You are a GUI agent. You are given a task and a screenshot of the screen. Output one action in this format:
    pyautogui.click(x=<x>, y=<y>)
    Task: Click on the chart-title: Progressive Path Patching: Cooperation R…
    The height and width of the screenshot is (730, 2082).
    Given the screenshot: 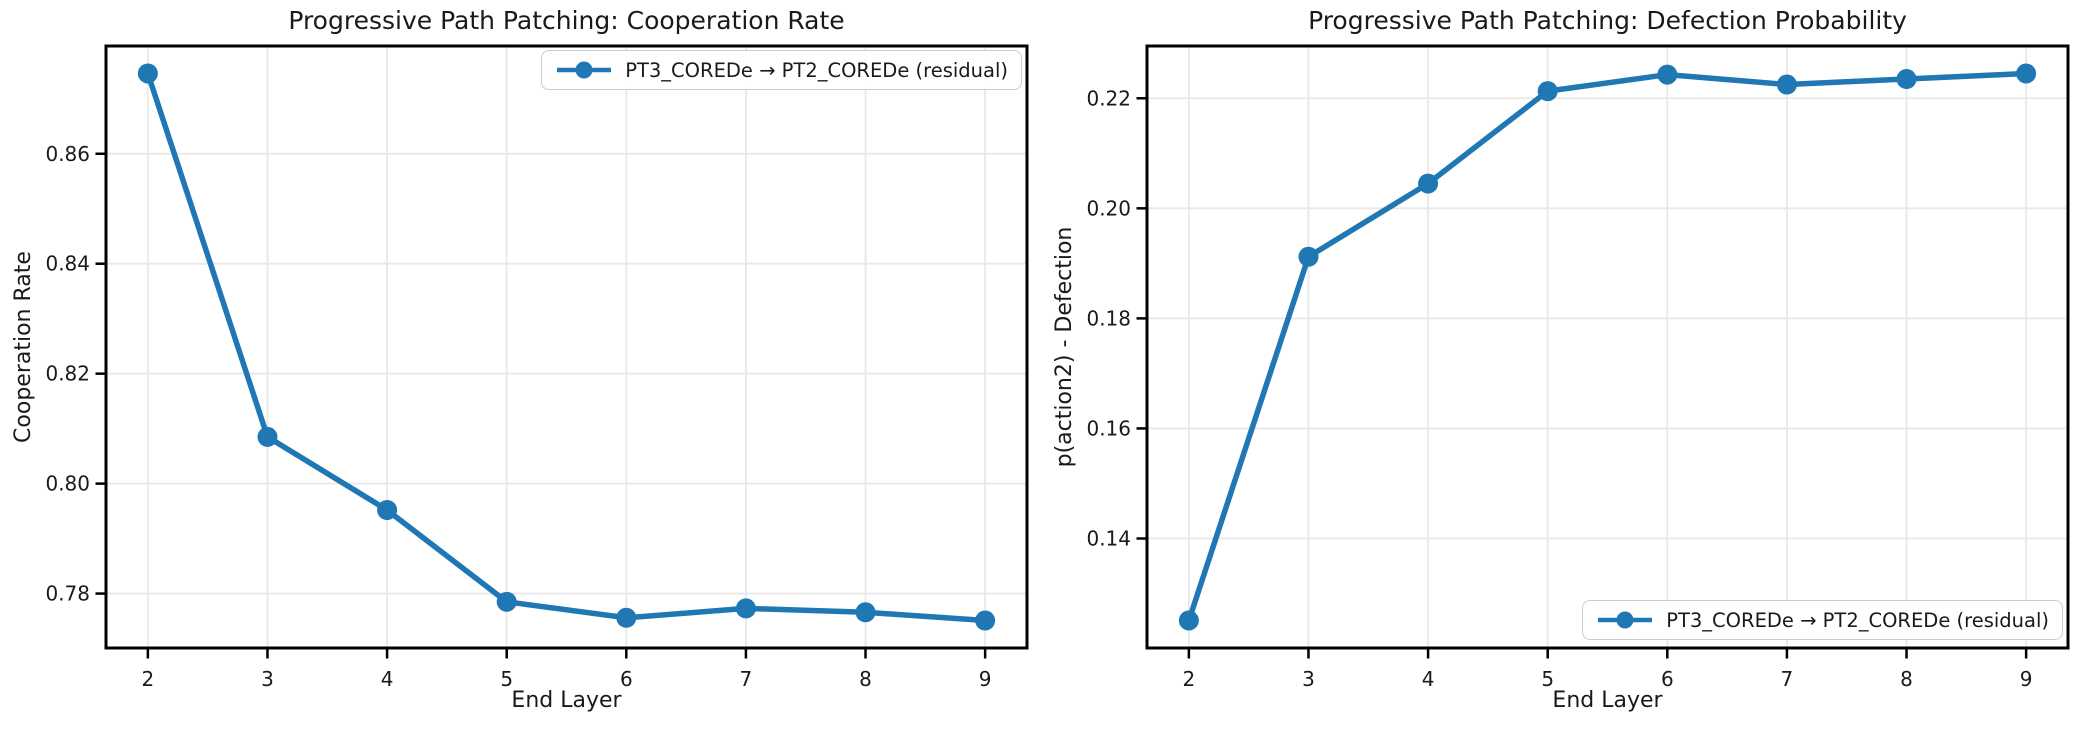 What is the action you would take?
    pyautogui.click(x=566, y=20)
    